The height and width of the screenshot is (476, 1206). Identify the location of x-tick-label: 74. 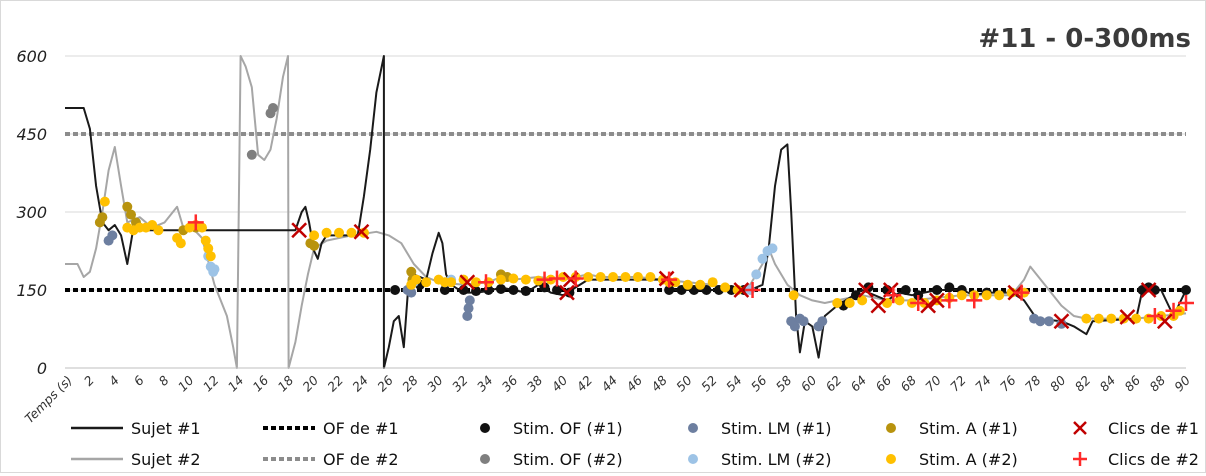
(983, 383).